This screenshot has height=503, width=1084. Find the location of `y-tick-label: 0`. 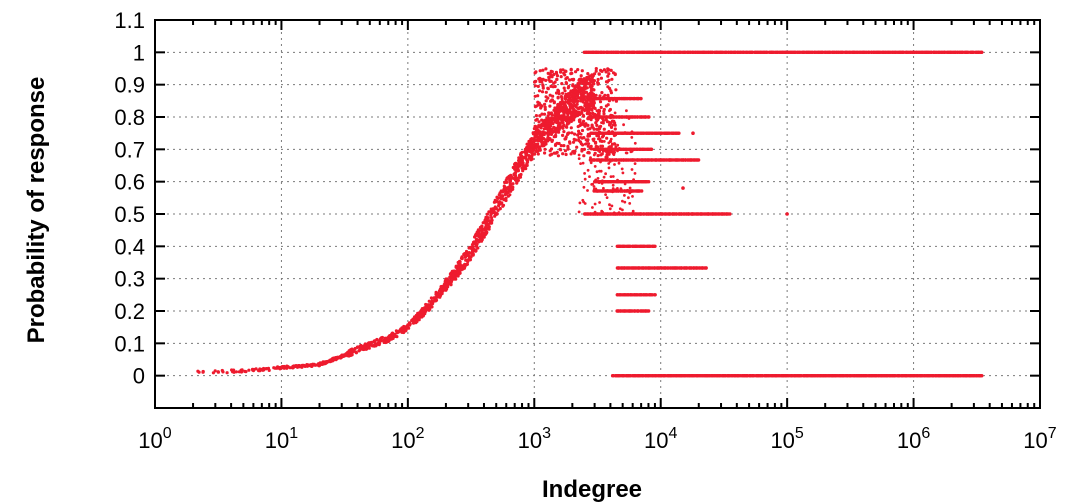

y-tick-label: 0 is located at coordinates (139, 376).